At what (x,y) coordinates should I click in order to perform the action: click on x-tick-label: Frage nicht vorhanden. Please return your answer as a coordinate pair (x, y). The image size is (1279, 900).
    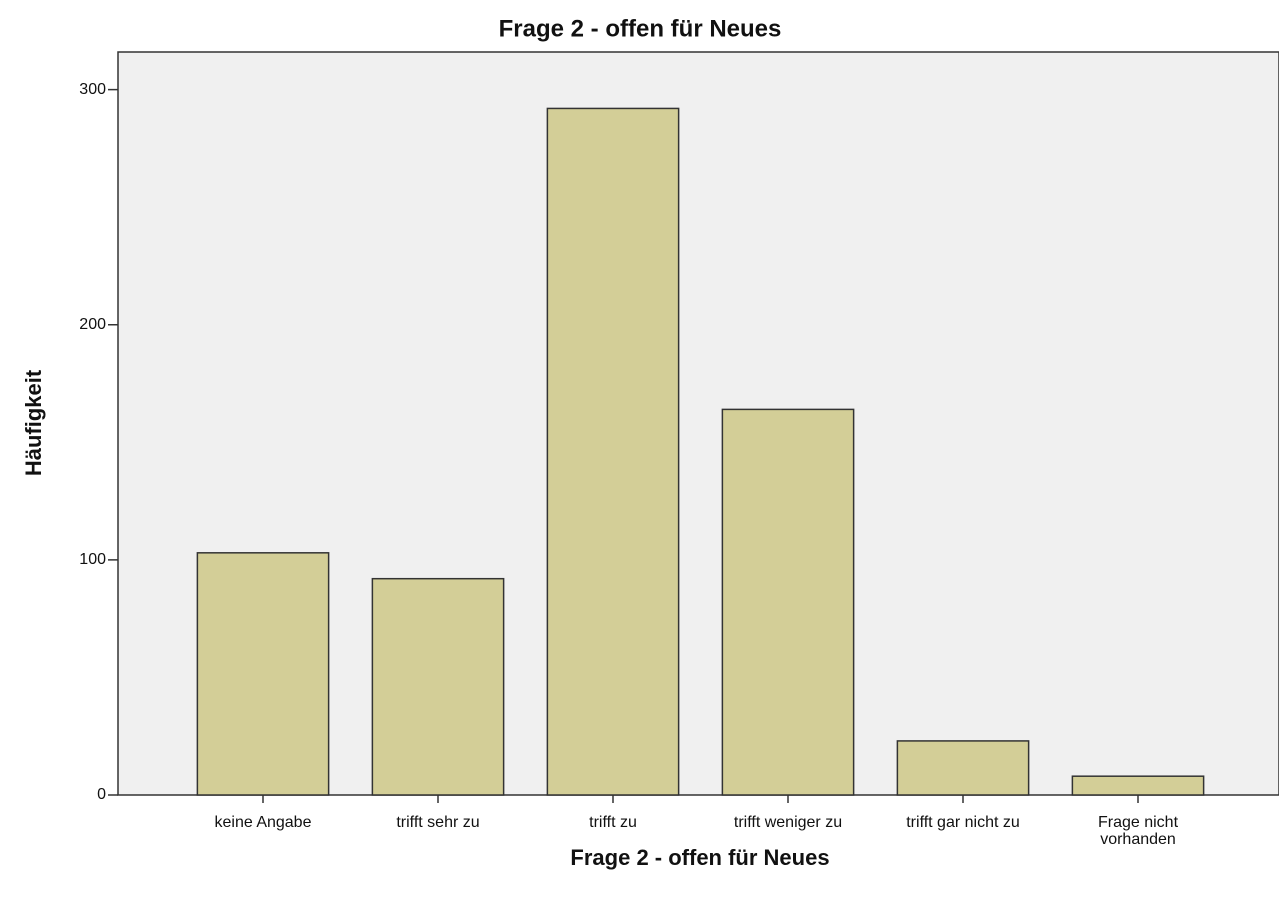
    Looking at the image, I should click on (1138, 831).